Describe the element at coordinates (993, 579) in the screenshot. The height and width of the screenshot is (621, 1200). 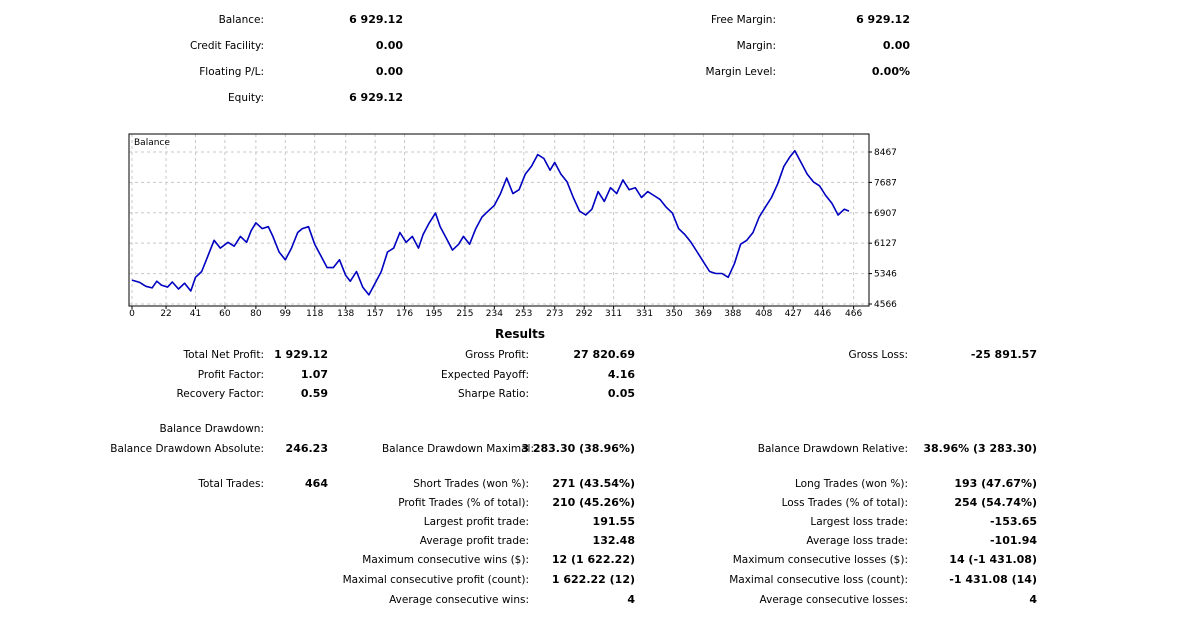
I see `maximal-consec-loss-value: -1 431.08 (14)` at that location.